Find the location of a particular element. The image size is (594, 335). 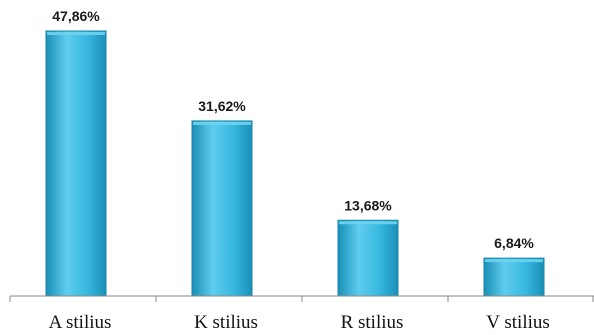

data-label: 31,62% is located at coordinates (222, 106).